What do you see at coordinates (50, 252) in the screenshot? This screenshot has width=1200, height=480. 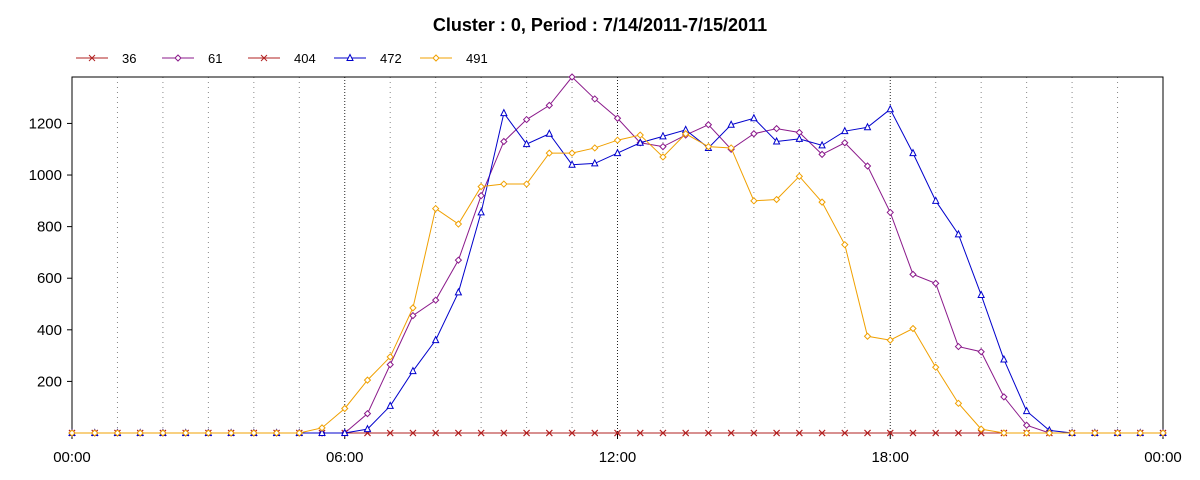 I see `y-axis: 200 400 600 800 1000 1200` at bounding box center [50, 252].